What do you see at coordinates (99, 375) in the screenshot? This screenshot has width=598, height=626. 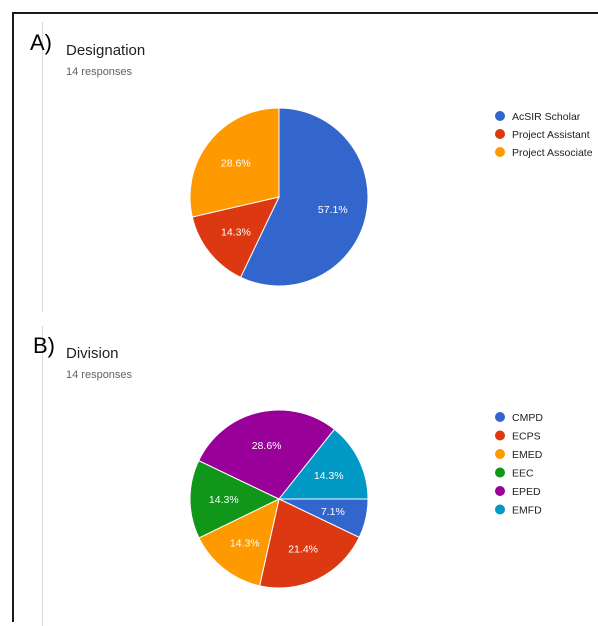 I see `chart-subtitle-division: 14 responses` at bounding box center [99, 375].